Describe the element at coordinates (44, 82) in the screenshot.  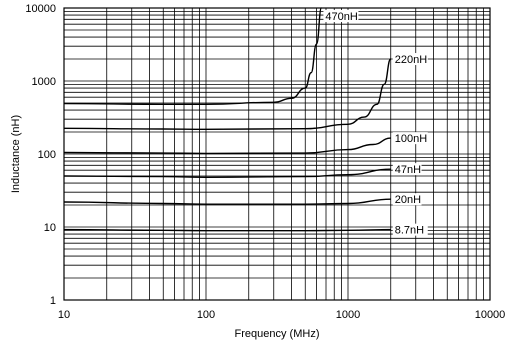
I see `y-tick-label: 1000` at that location.